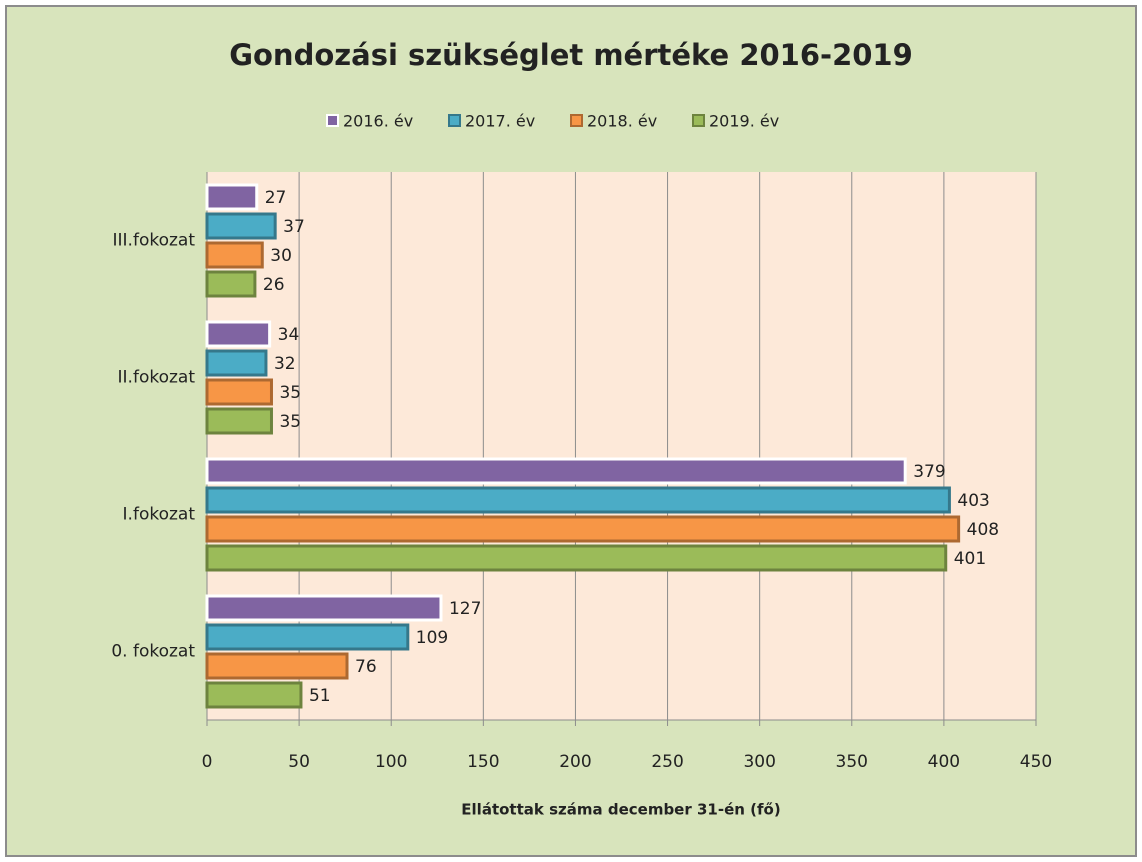  Describe the element at coordinates (154, 241) in the screenshot. I see `y-tick-label: III.fokozat` at that location.